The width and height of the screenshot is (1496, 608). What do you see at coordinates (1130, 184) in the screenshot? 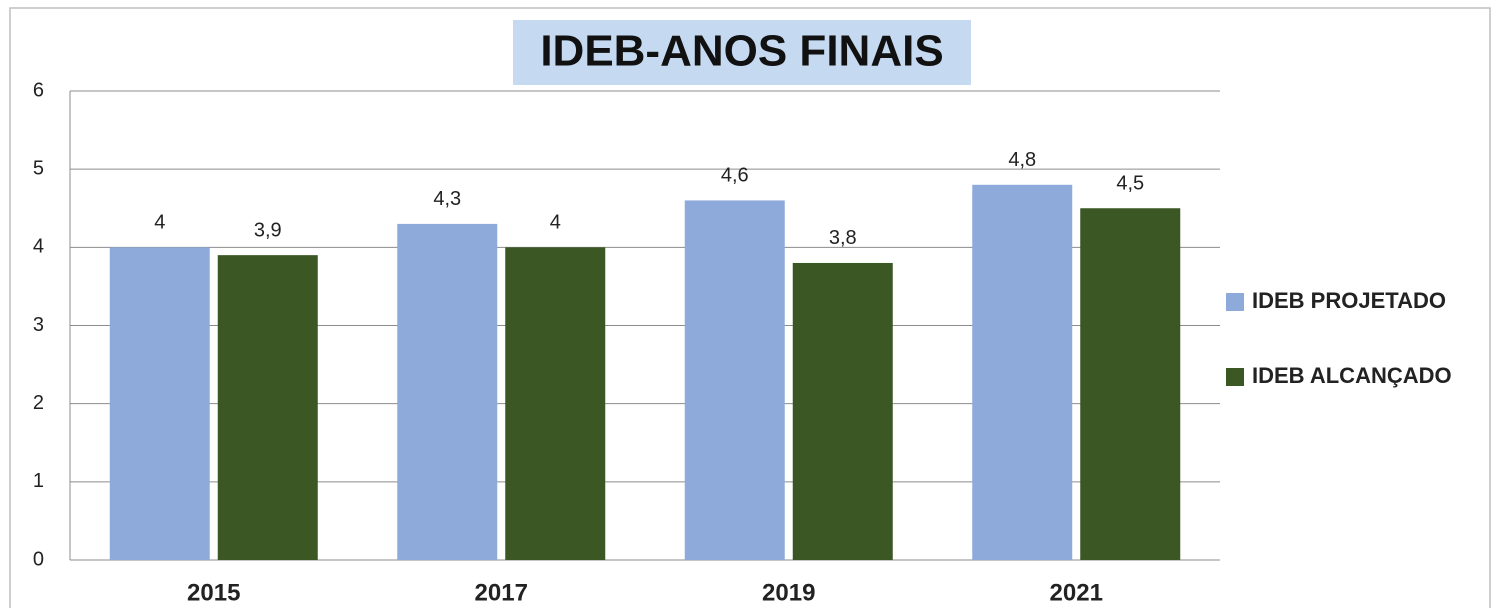
I see `value-label: 4,5` at bounding box center [1130, 184].